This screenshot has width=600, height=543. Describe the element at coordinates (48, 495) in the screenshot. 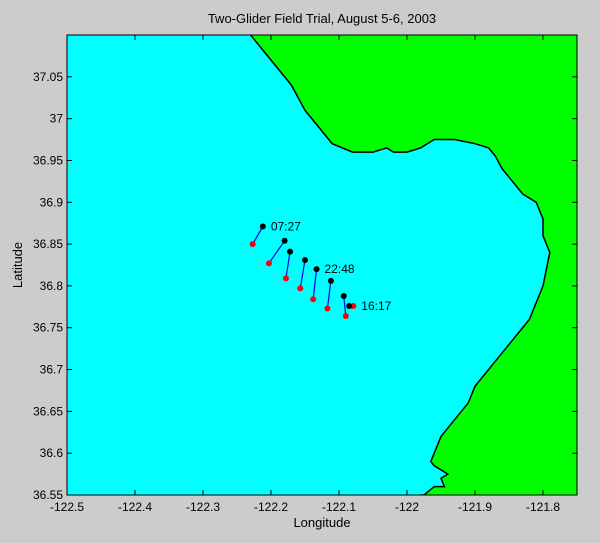

I see `y-tick-label: 36.55` at that location.